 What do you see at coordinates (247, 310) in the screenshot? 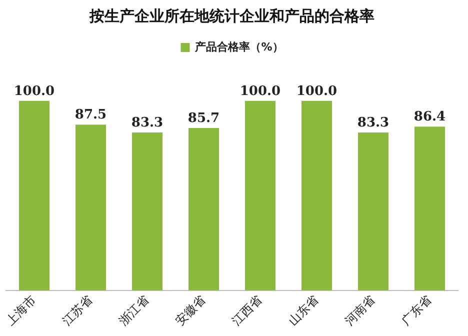
I see `x-tick-label: 江西省` at bounding box center [247, 310].